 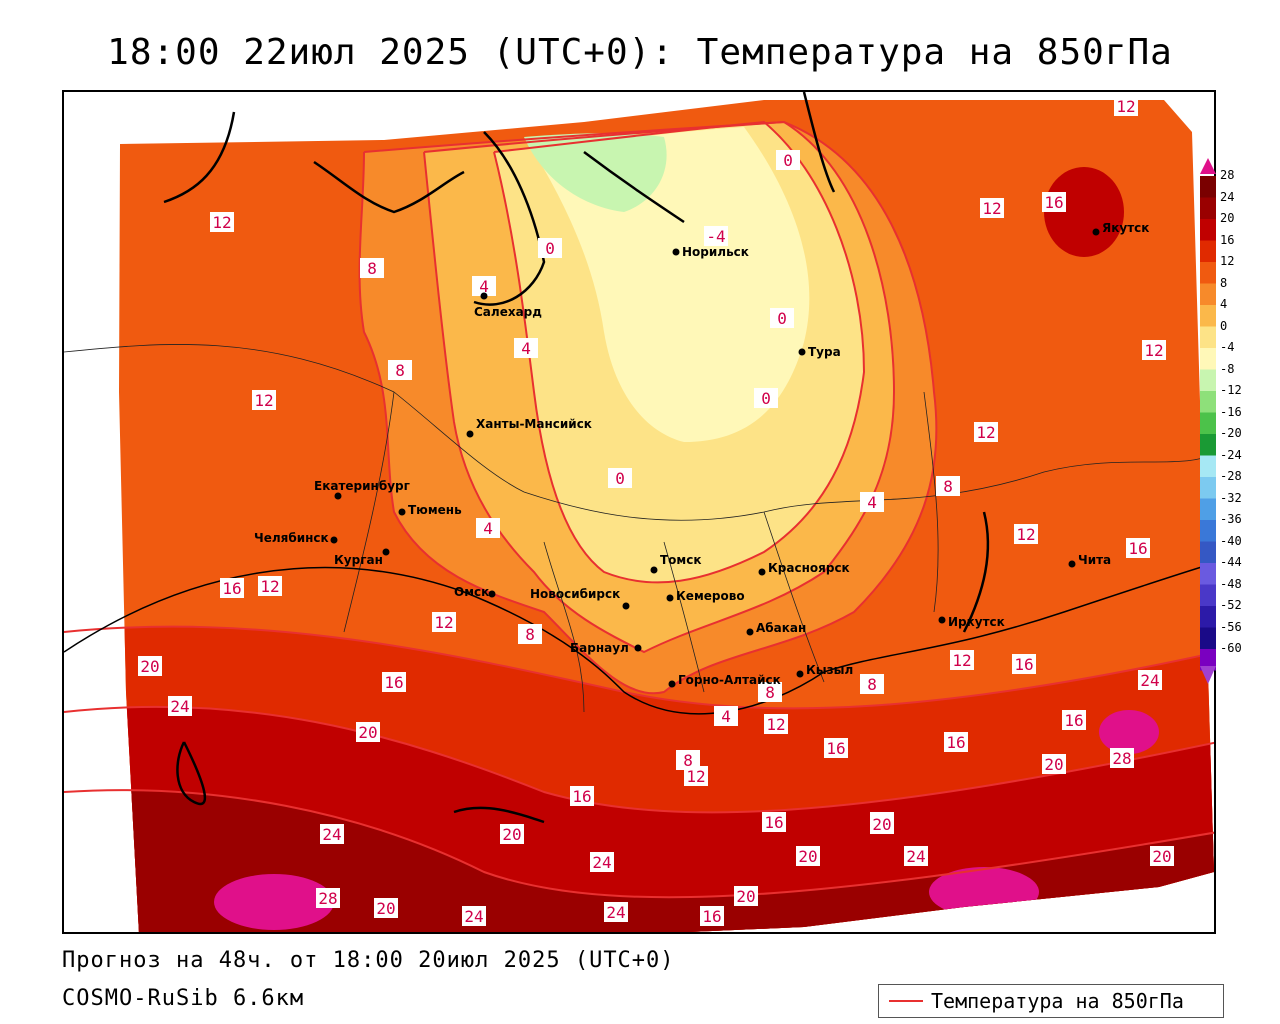 I want to click on colorbar-tick-label: 4, so click(x=1224, y=304).